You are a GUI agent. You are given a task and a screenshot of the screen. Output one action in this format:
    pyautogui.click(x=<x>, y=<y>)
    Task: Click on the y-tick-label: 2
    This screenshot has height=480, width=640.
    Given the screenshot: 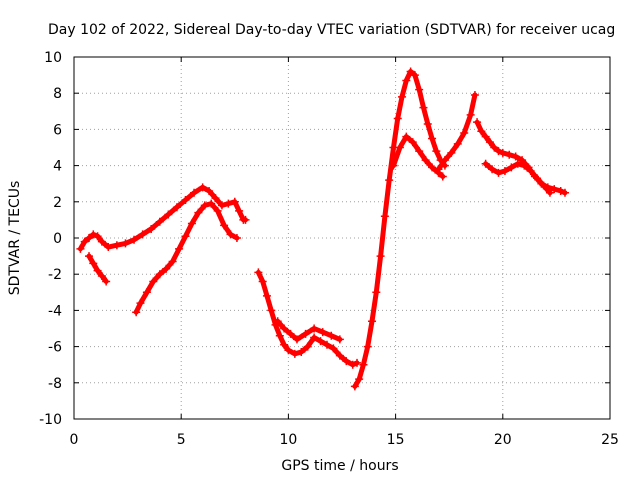 What is the action you would take?
    pyautogui.click(x=57, y=203)
    